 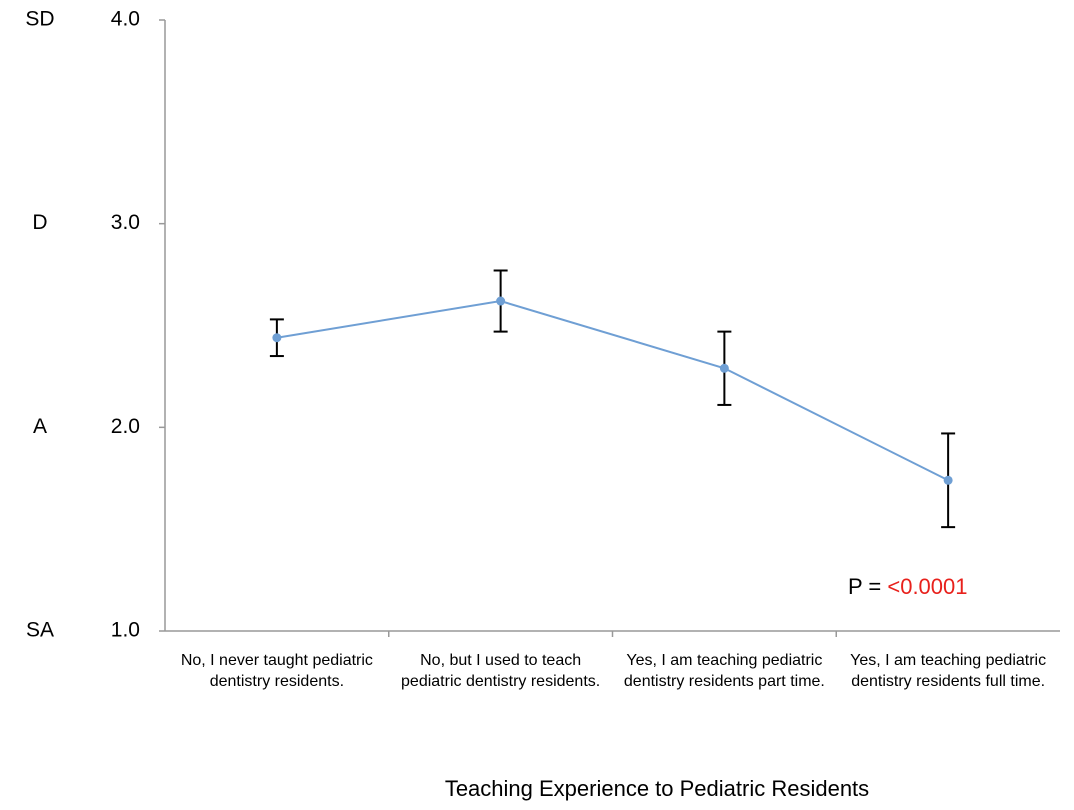 What do you see at coordinates (125, 426) in the screenshot?
I see `y-tick-label: 2.0` at bounding box center [125, 426].